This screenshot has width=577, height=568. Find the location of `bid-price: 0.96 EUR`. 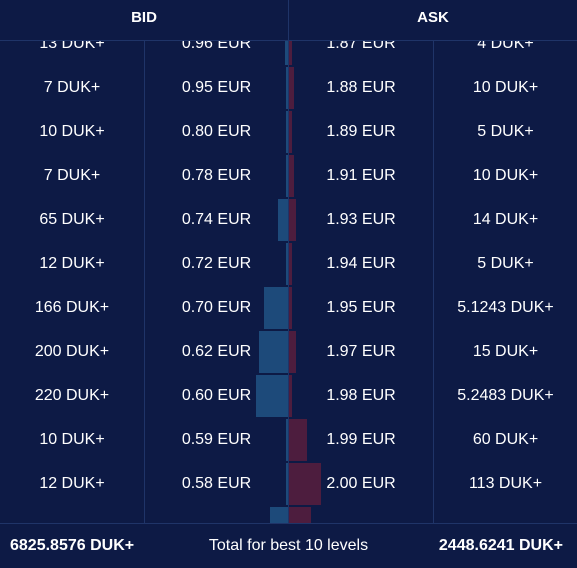

bid-price: 0.96 EUR is located at coordinates (216, 46).